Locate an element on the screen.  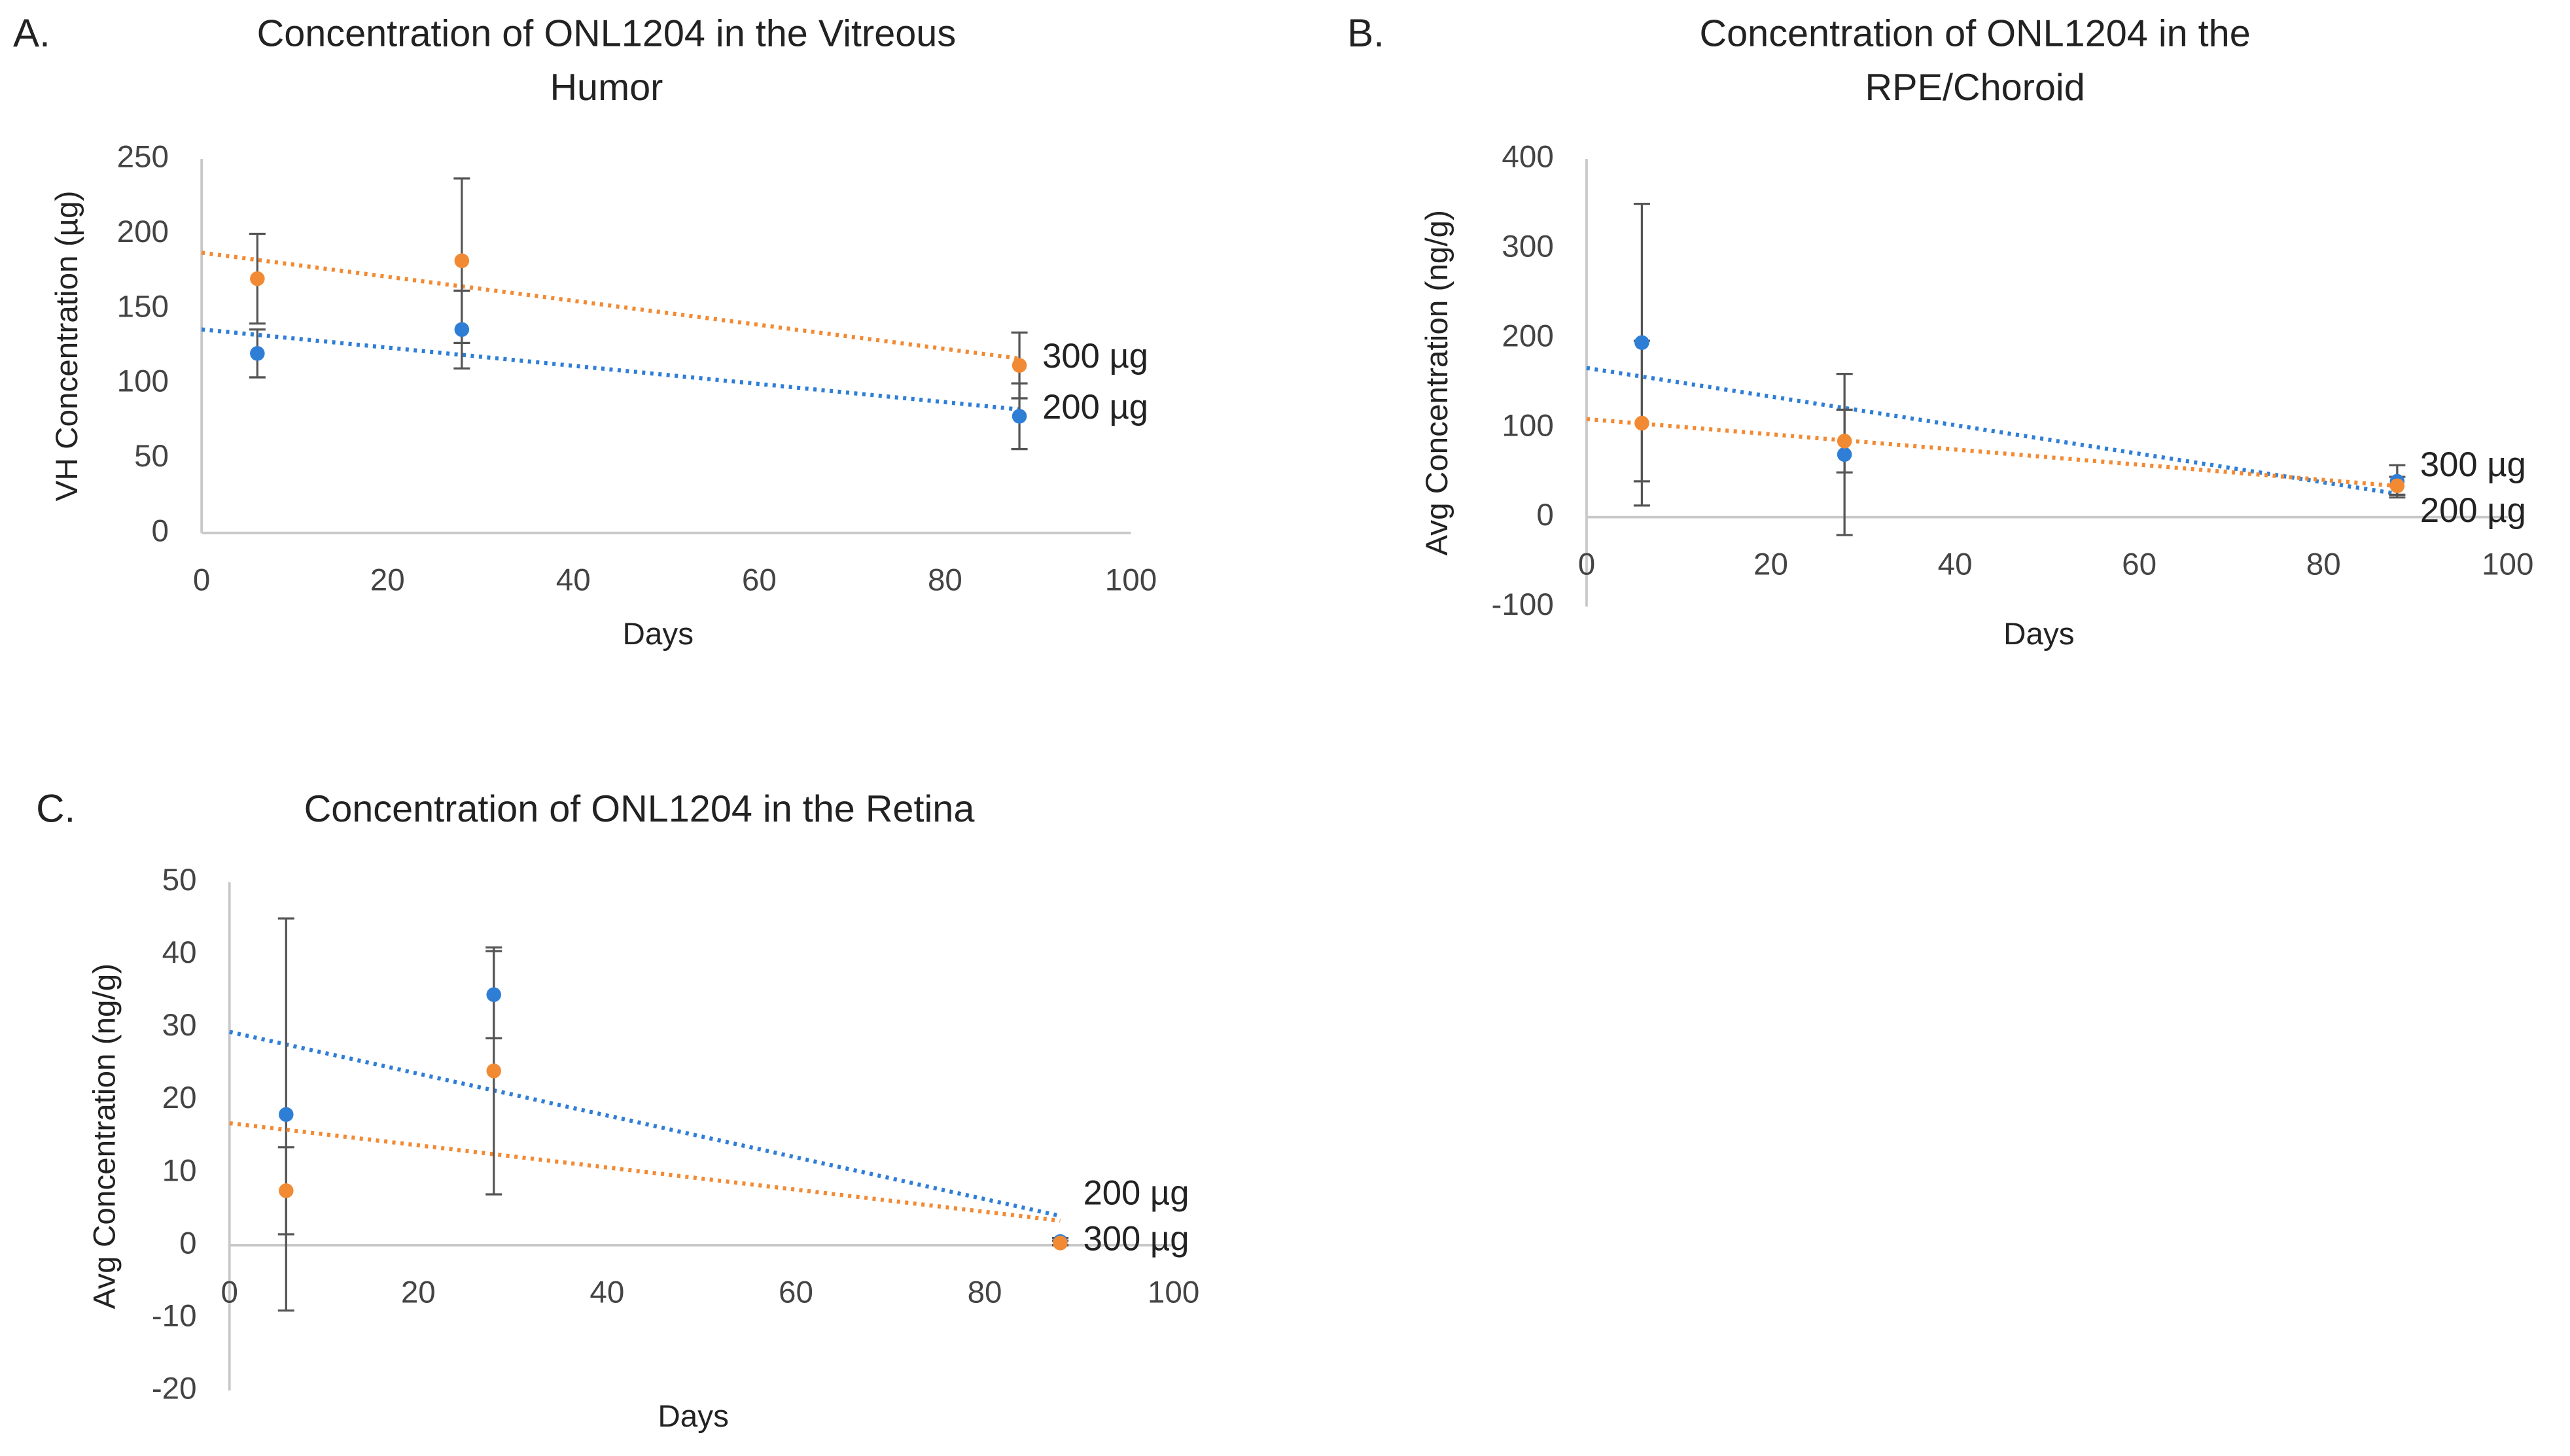
y-tick-label: 30 is located at coordinates (179, 1025).